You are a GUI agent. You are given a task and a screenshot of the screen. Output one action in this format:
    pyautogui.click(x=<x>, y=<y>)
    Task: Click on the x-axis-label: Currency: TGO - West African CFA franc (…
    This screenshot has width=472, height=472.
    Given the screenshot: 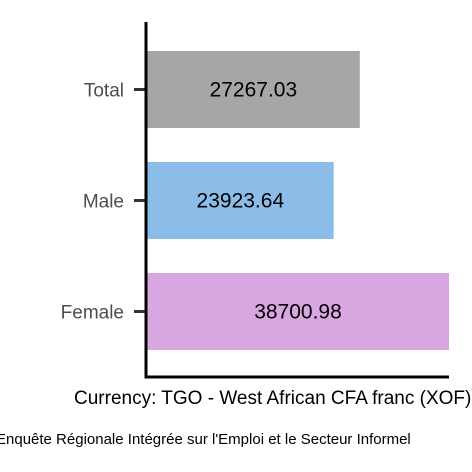 What is the action you would take?
    pyautogui.click(x=272, y=398)
    